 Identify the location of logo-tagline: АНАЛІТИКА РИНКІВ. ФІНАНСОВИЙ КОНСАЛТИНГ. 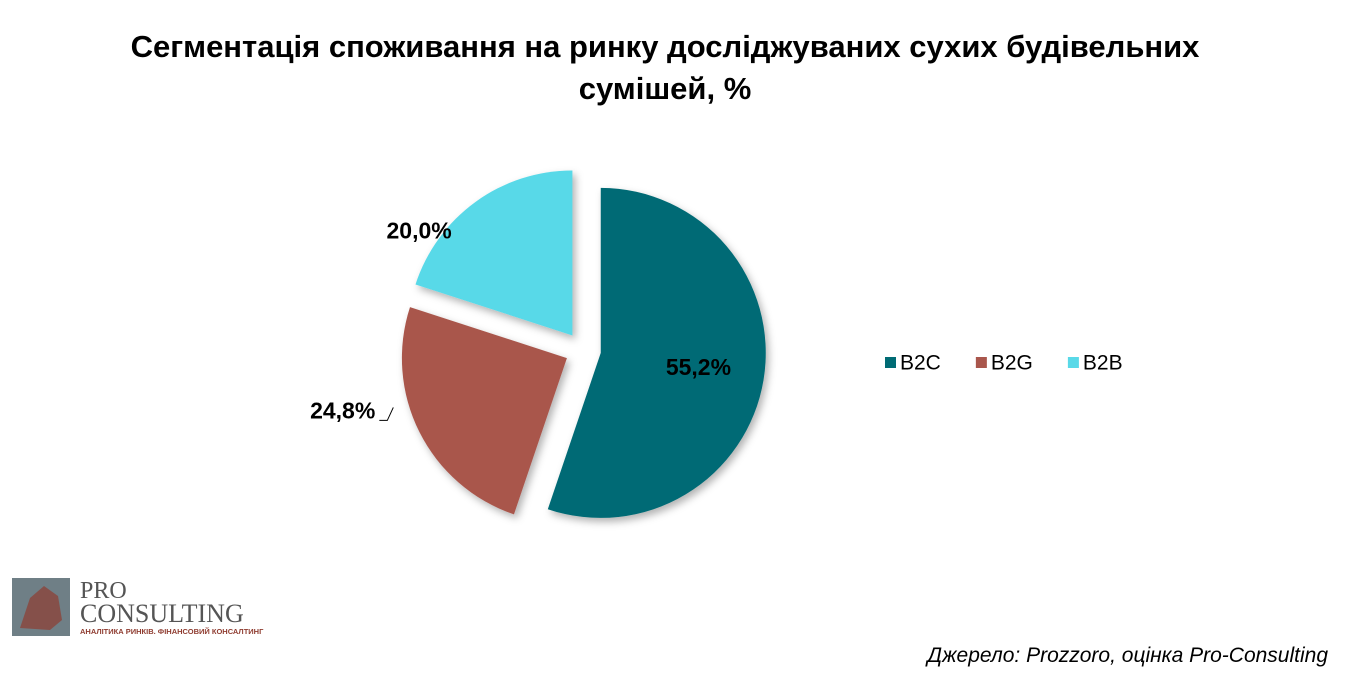
(172, 631).